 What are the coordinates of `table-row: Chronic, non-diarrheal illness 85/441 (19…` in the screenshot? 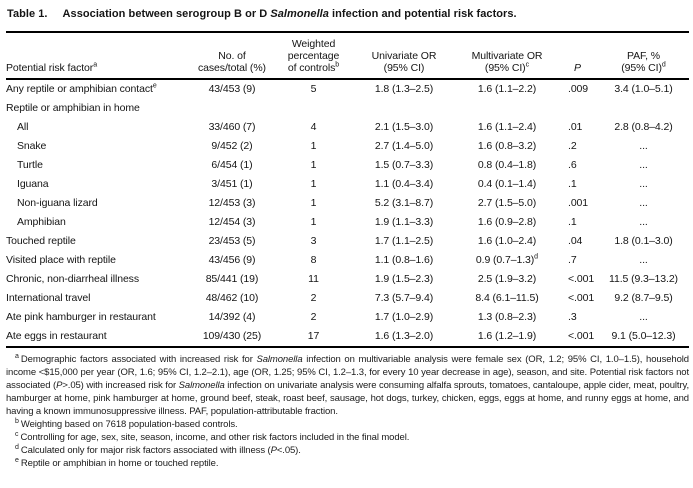 It's located at (347, 279).